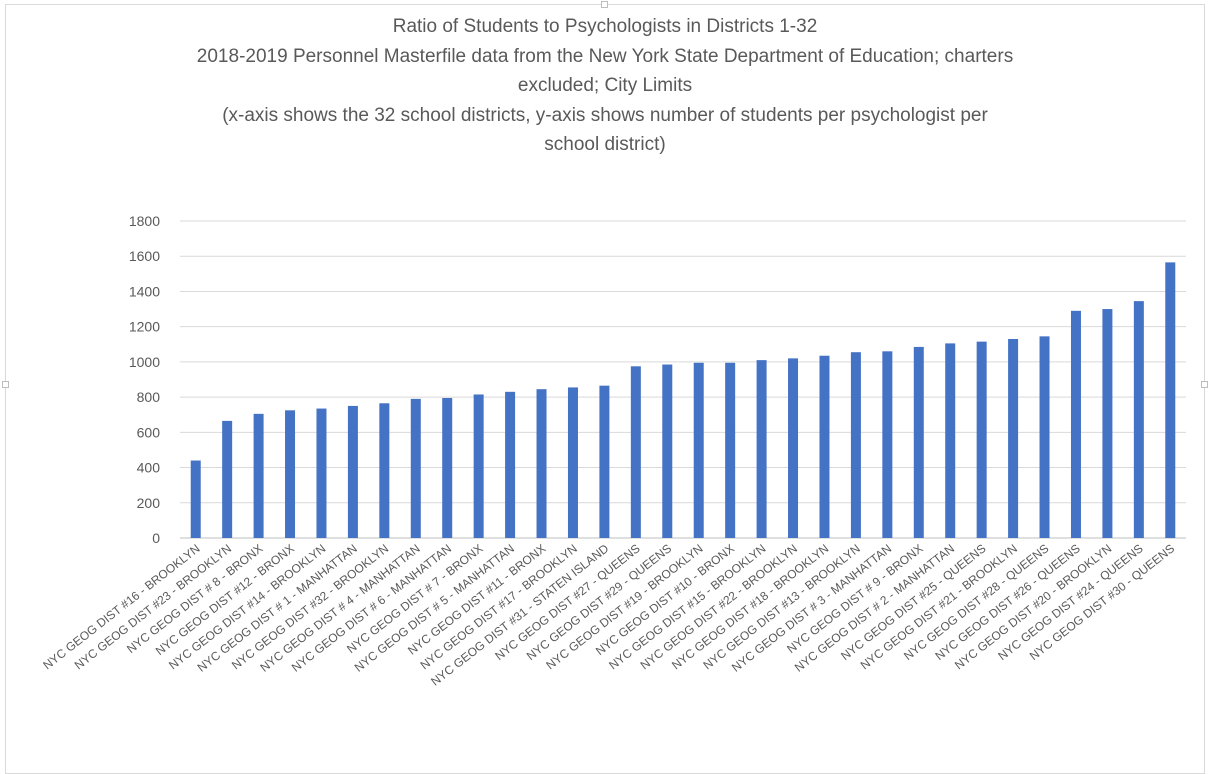 The width and height of the screenshot is (1210, 774). I want to click on y-tick-label: 400, so click(149, 468).